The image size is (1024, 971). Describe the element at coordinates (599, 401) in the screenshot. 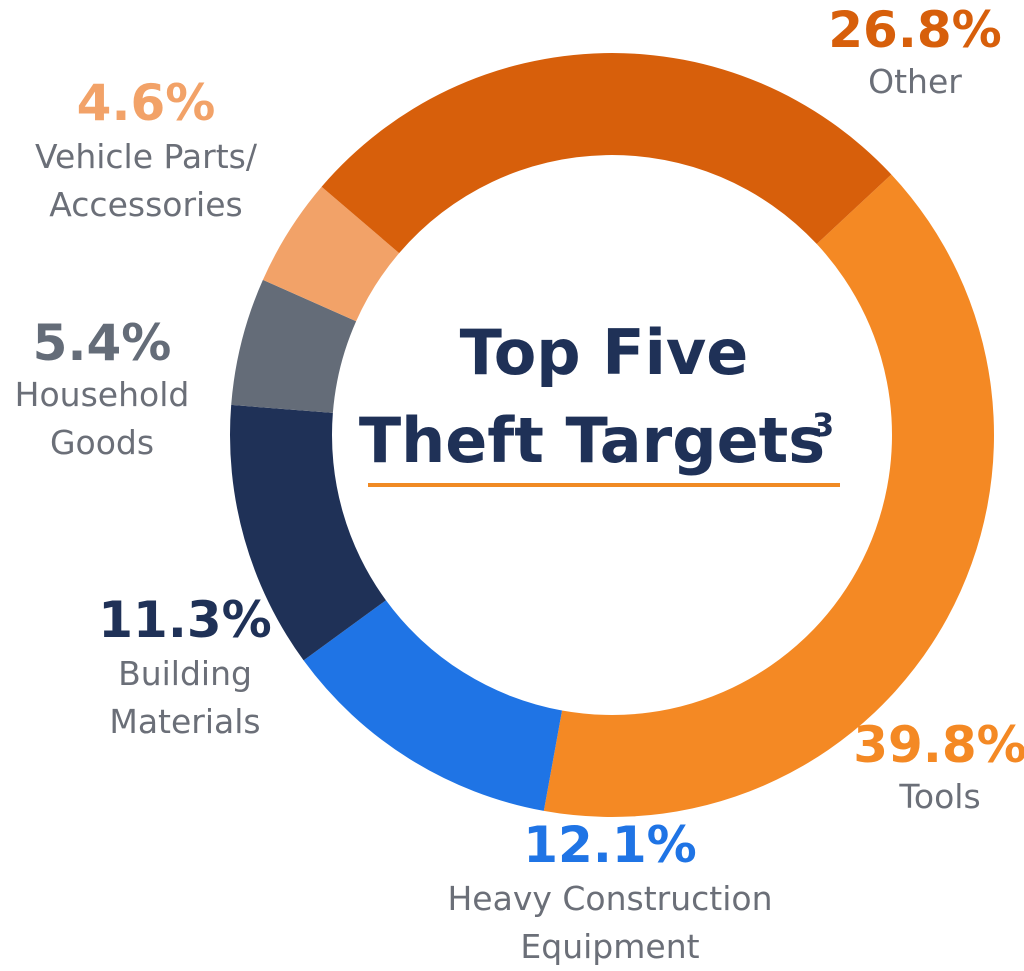

I see `chart-title: Top Five Theft Targets 3` at that location.